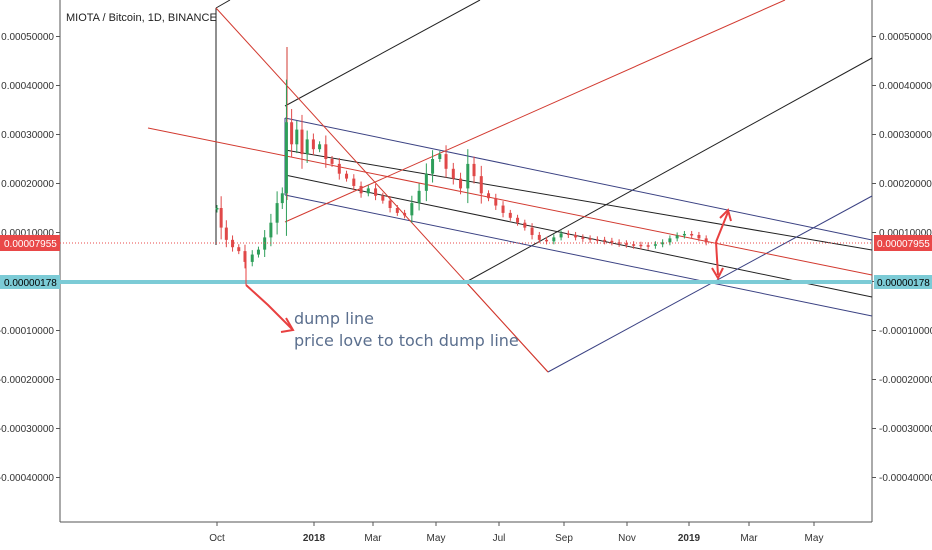 The height and width of the screenshot is (550, 932). What do you see at coordinates (725, 215) in the screenshot?
I see `up-arrow-head` at bounding box center [725, 215].